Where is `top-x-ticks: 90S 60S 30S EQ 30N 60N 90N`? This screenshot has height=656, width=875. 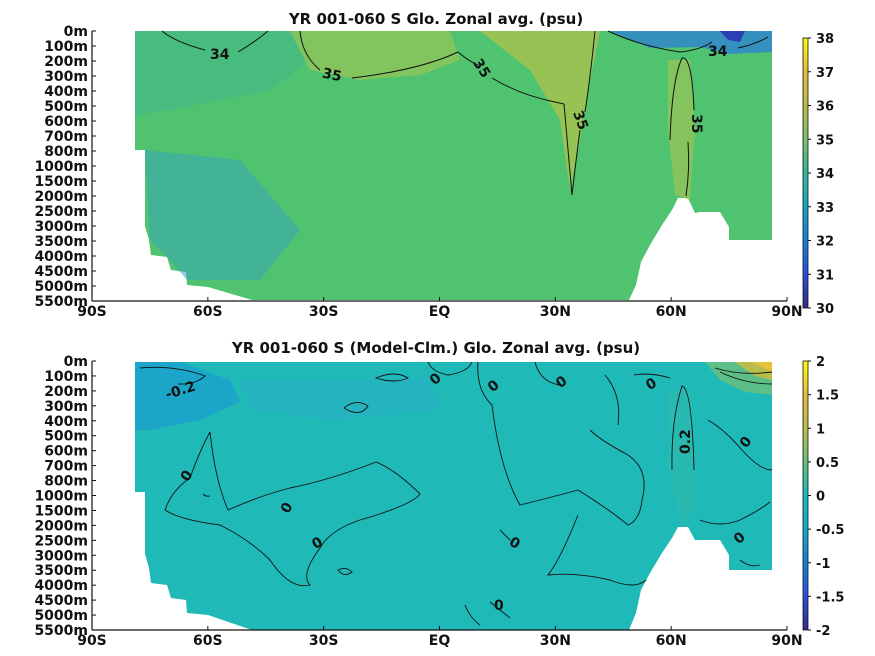 top-x-ticks: 90S 60S 30S EQ 30N 60N 90N is located at coordinates (440, 308).